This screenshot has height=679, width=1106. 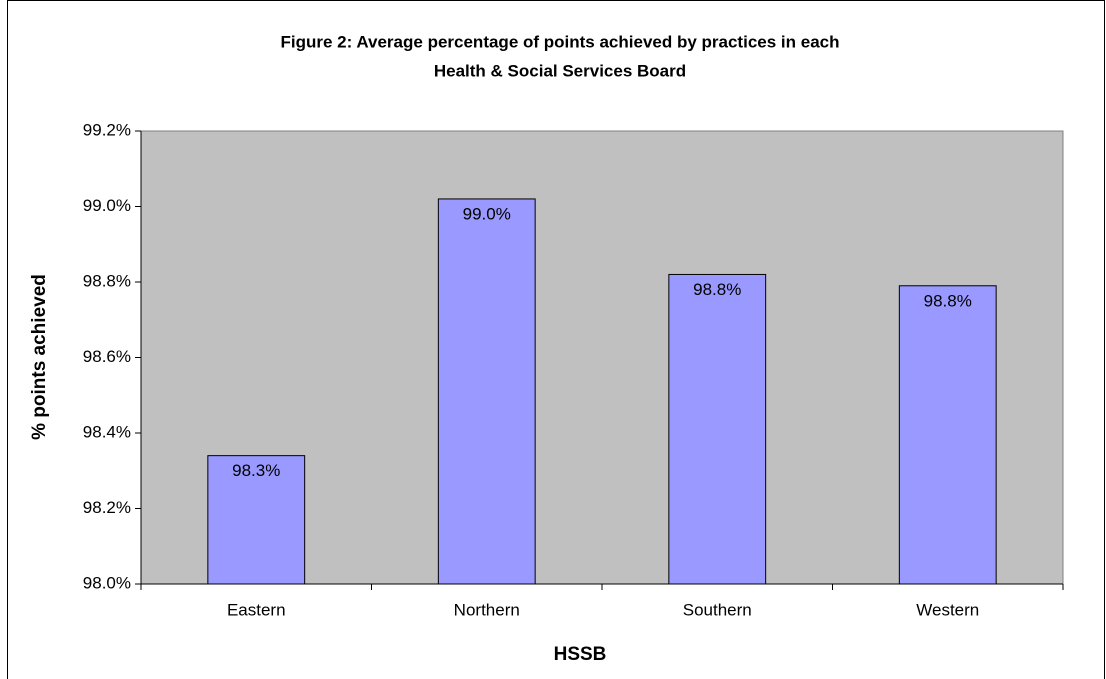 I want to click on y-axis-label: % points achieved, so click(x=39, y=357).